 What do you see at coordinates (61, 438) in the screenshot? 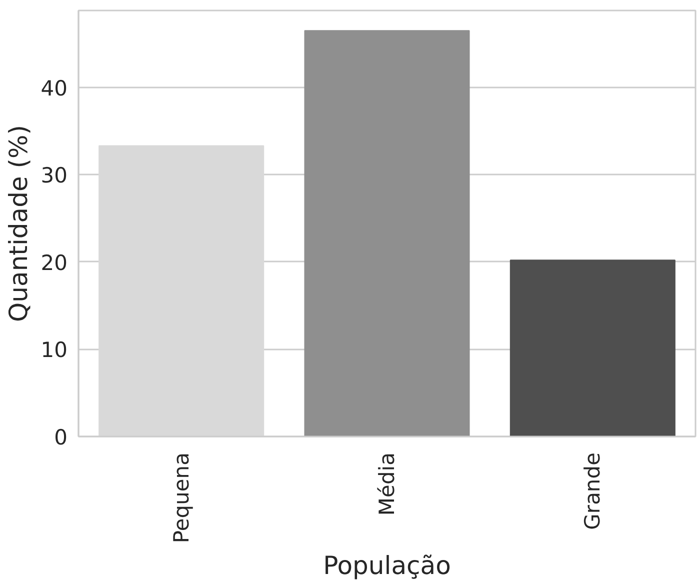
I see `y-tick-label: 0` at bounding box center [61, 438].